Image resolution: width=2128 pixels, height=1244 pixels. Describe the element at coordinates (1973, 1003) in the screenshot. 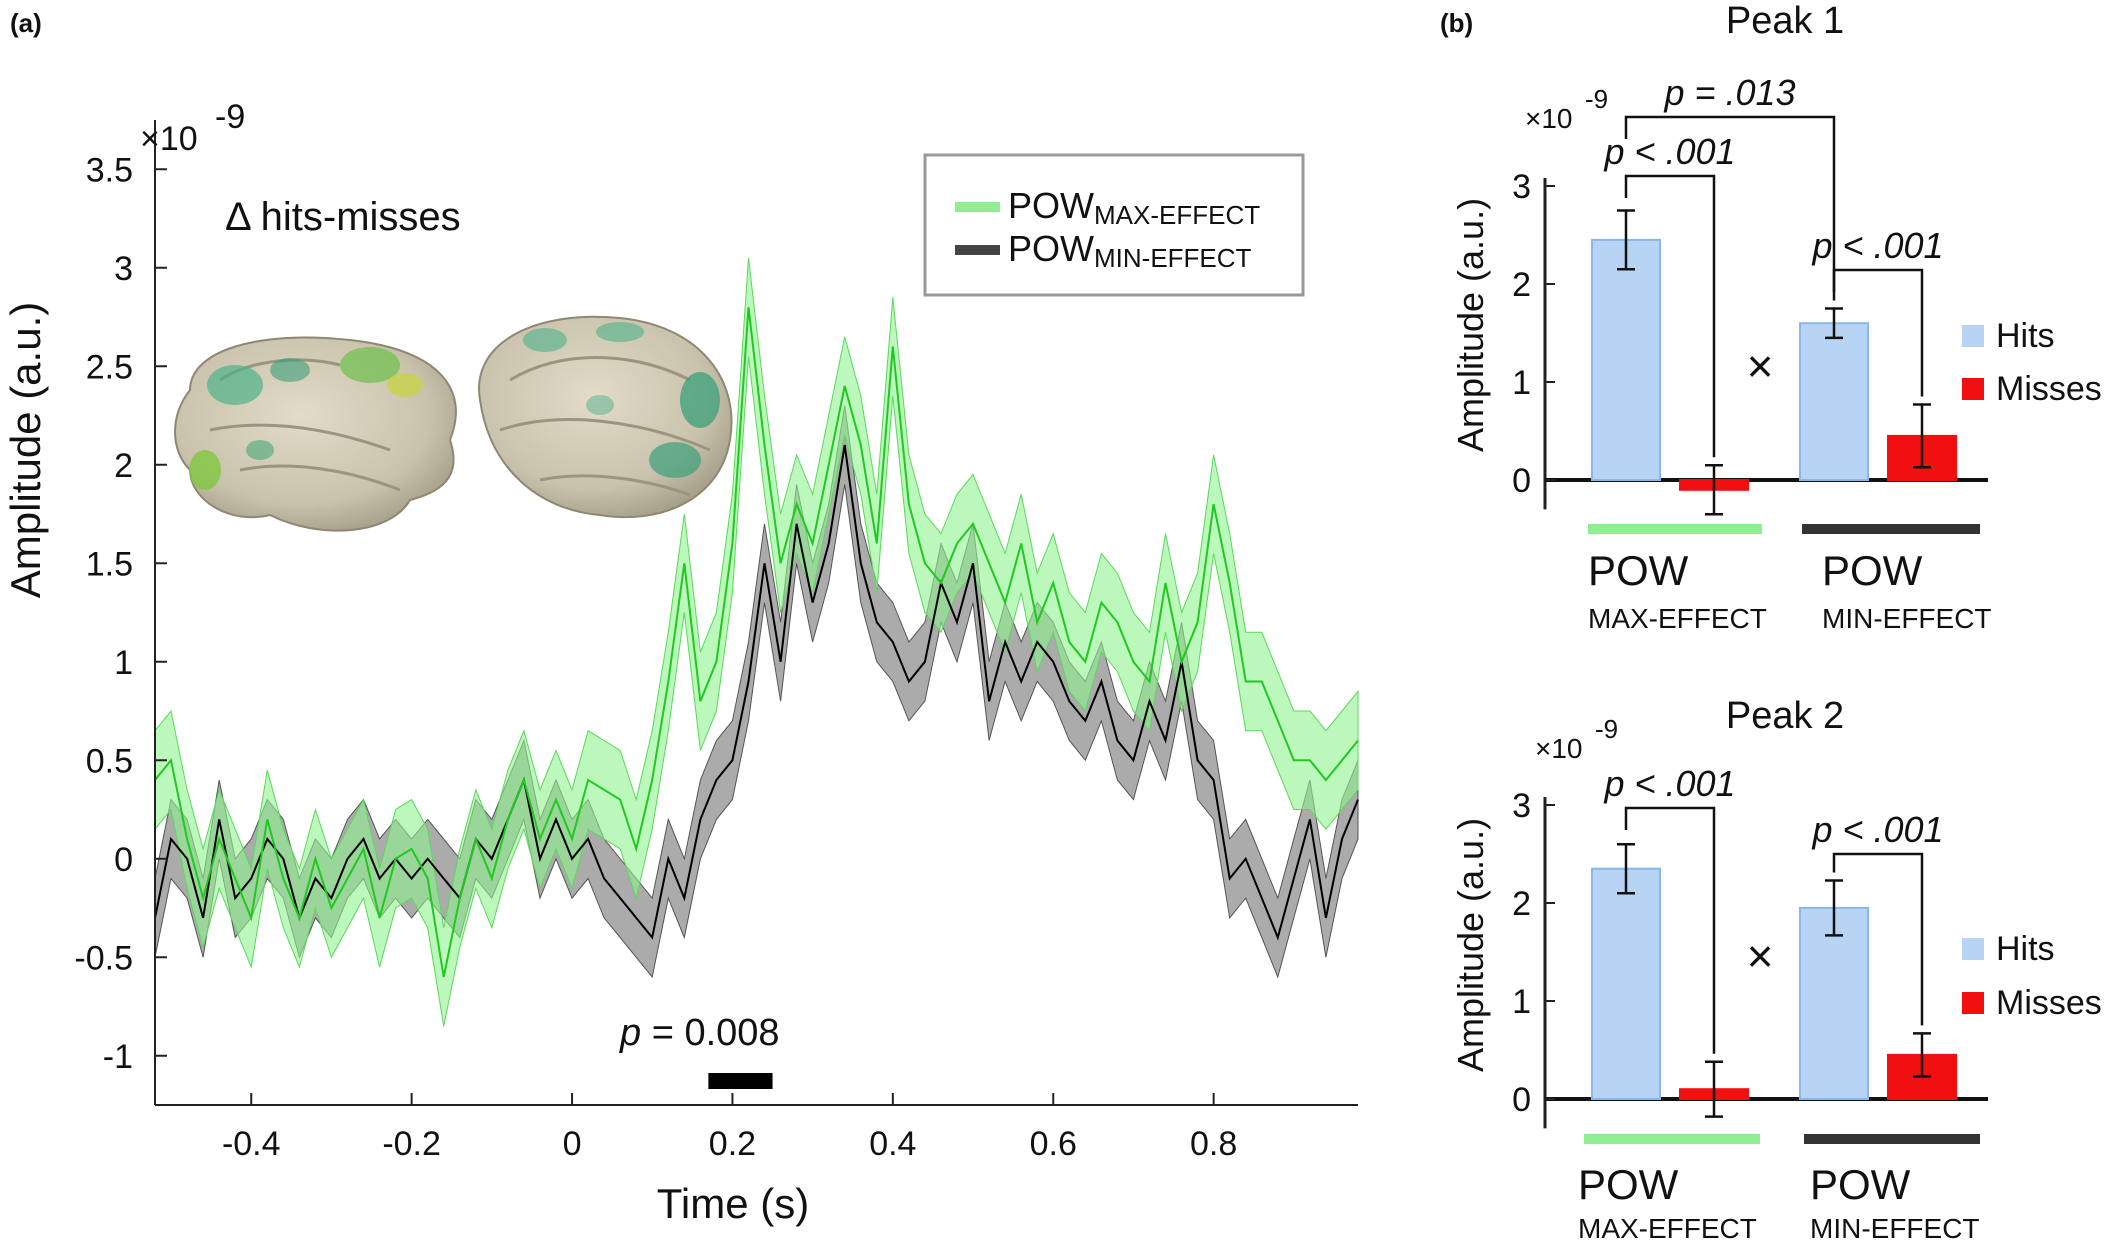

I see `peak2-legend-swatch-misses` at that location.